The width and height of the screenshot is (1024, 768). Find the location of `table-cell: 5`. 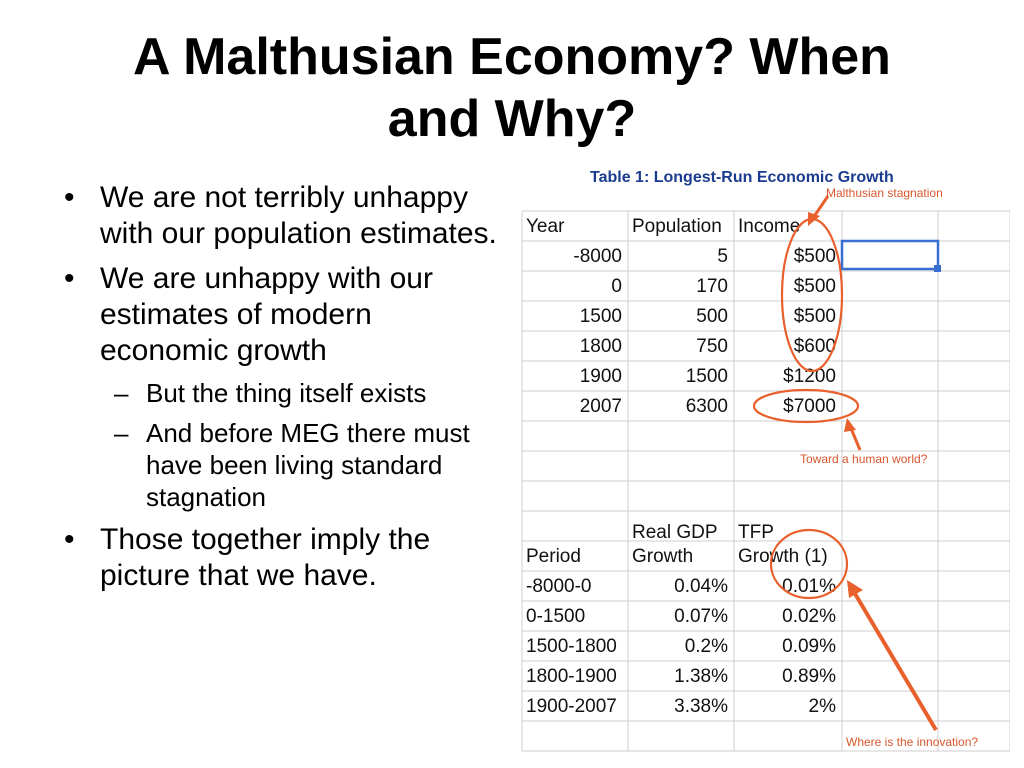

table-cell: 5 is located at coordinates (722, 256).